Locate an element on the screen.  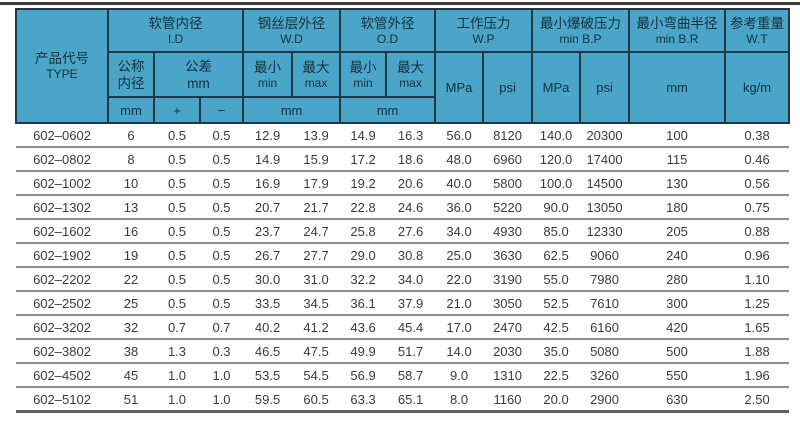
nominal-id-line2: 内径 is located at coordinates (131, 83).